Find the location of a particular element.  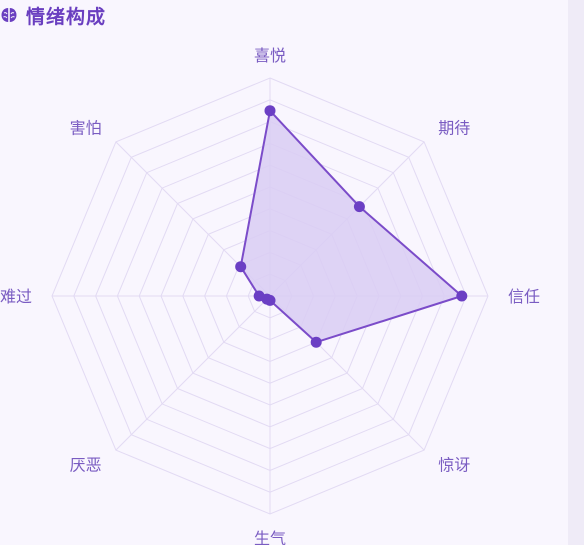

axis-label-3: 信任 is located at coordinates (524, 296).